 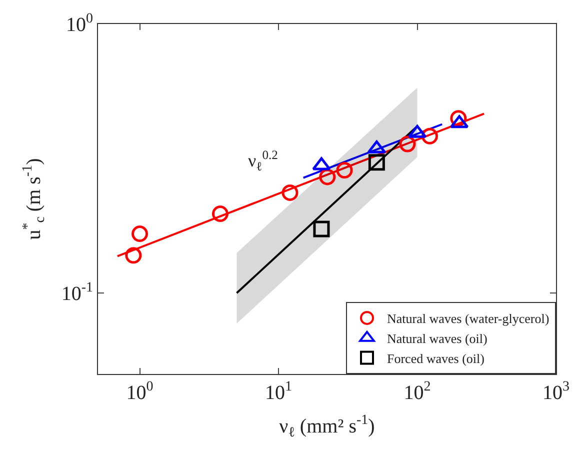 I want to click on y-tick-label: 10$^{-1}$, so click(x=77, y=293).